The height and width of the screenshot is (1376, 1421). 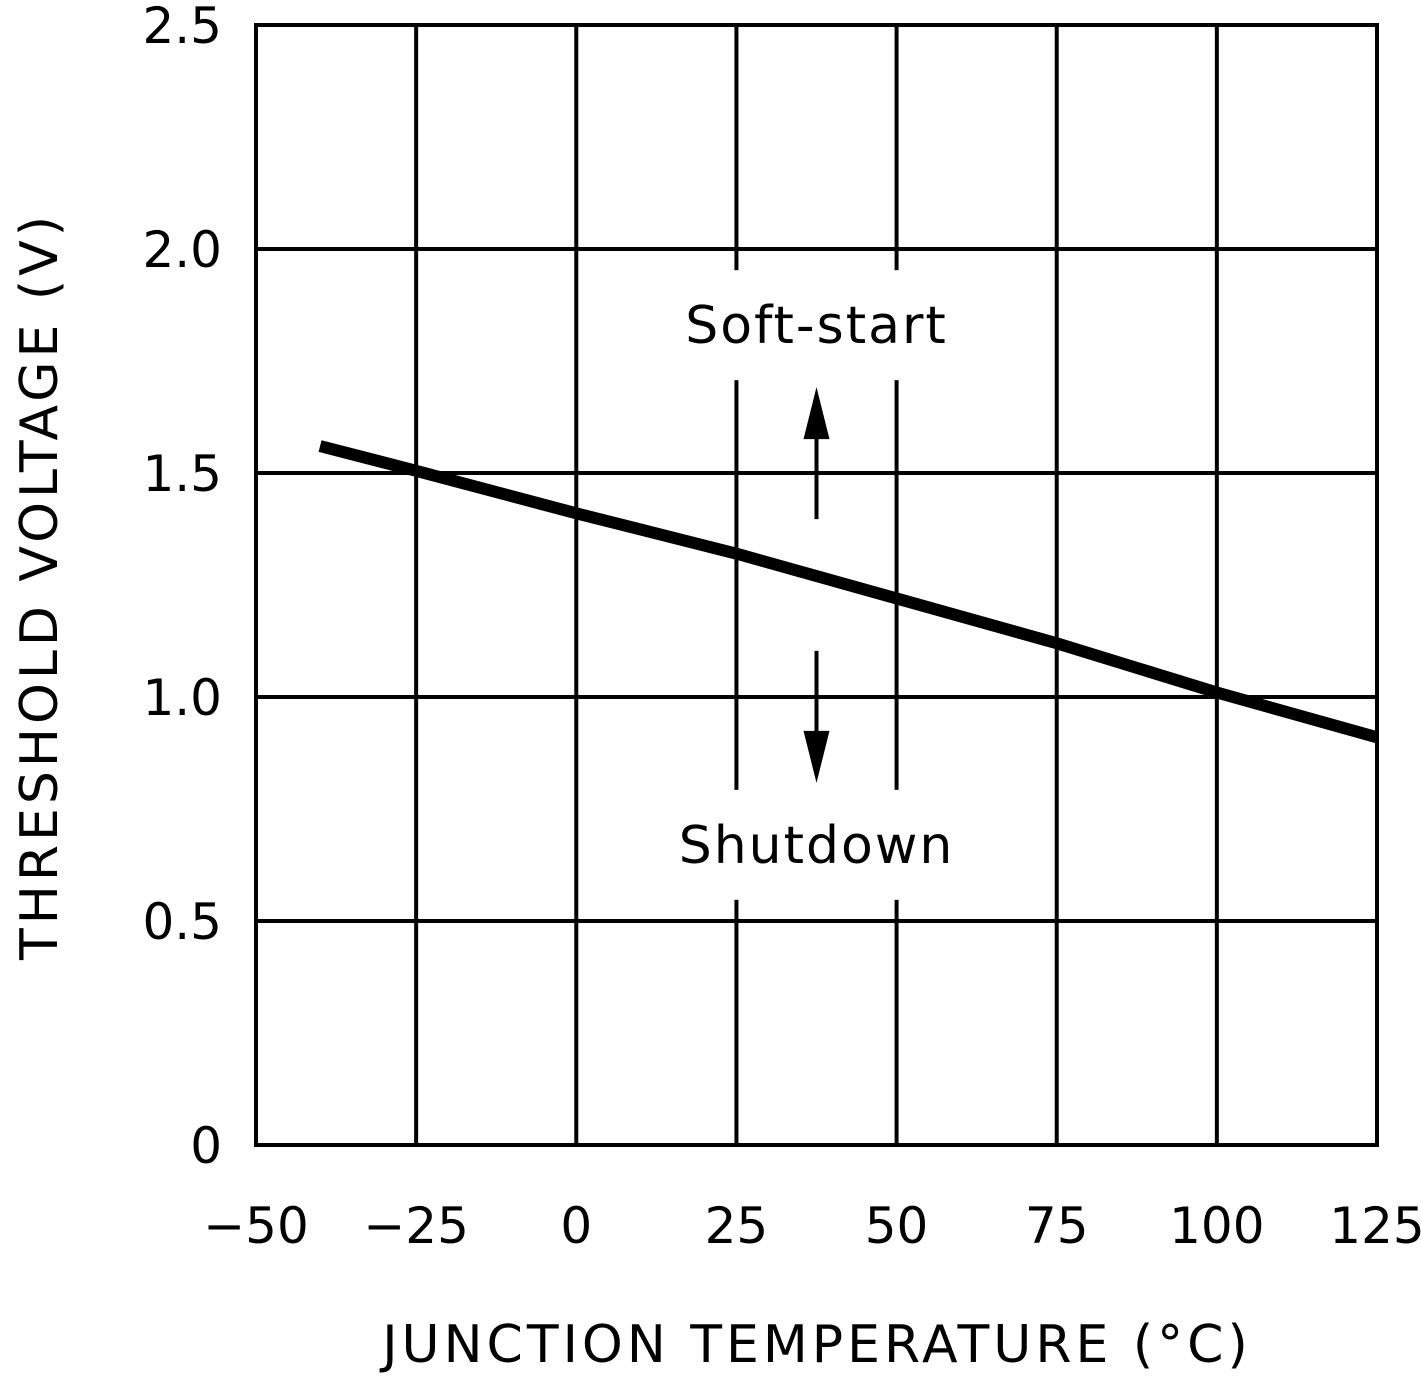 What do you see at coordinates (576, 1226) in the screenshot?
I see `x-tick-label: 0` at bounding box center [576, 1226].